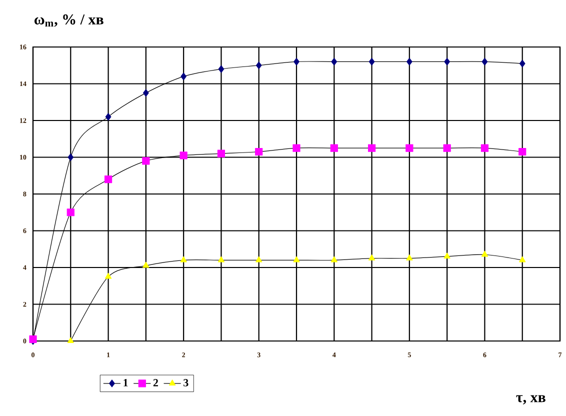 This screenshot has width=566, height=416. What do you see at coordinates (155, 382) in the screenshot?
I see `legend-label: 2` at bounding box center [155, 382].